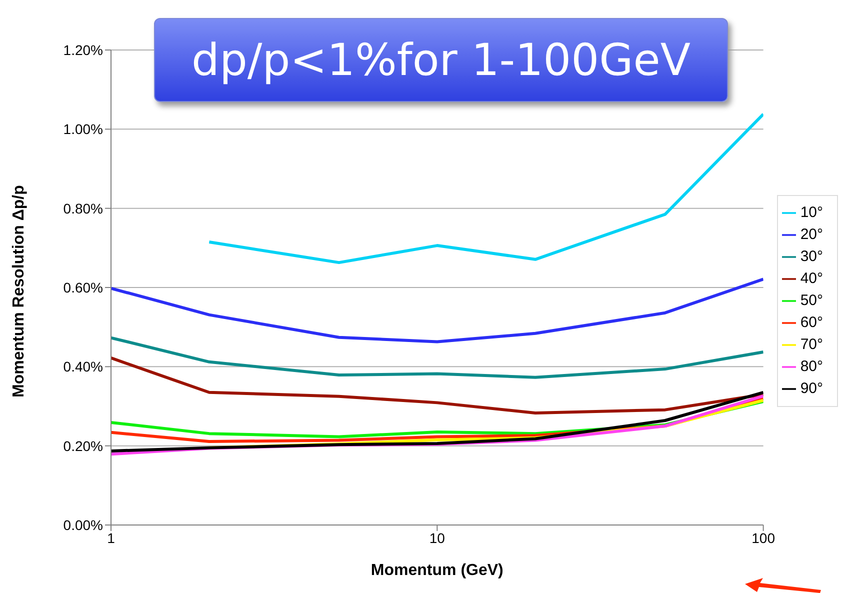 The image size is (847, 593). Describe the element at coordinates (441, 60) in the screenshot. I see `chart-title: dp/p<1%for 1-100GeV` at that location.